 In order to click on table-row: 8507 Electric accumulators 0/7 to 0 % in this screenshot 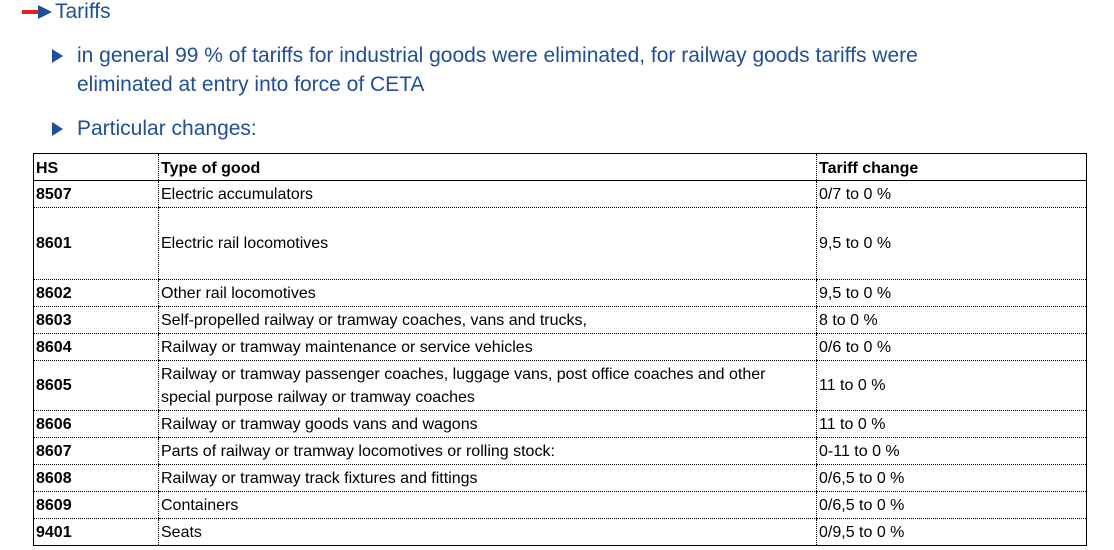, I will do `click(560, 194)`.